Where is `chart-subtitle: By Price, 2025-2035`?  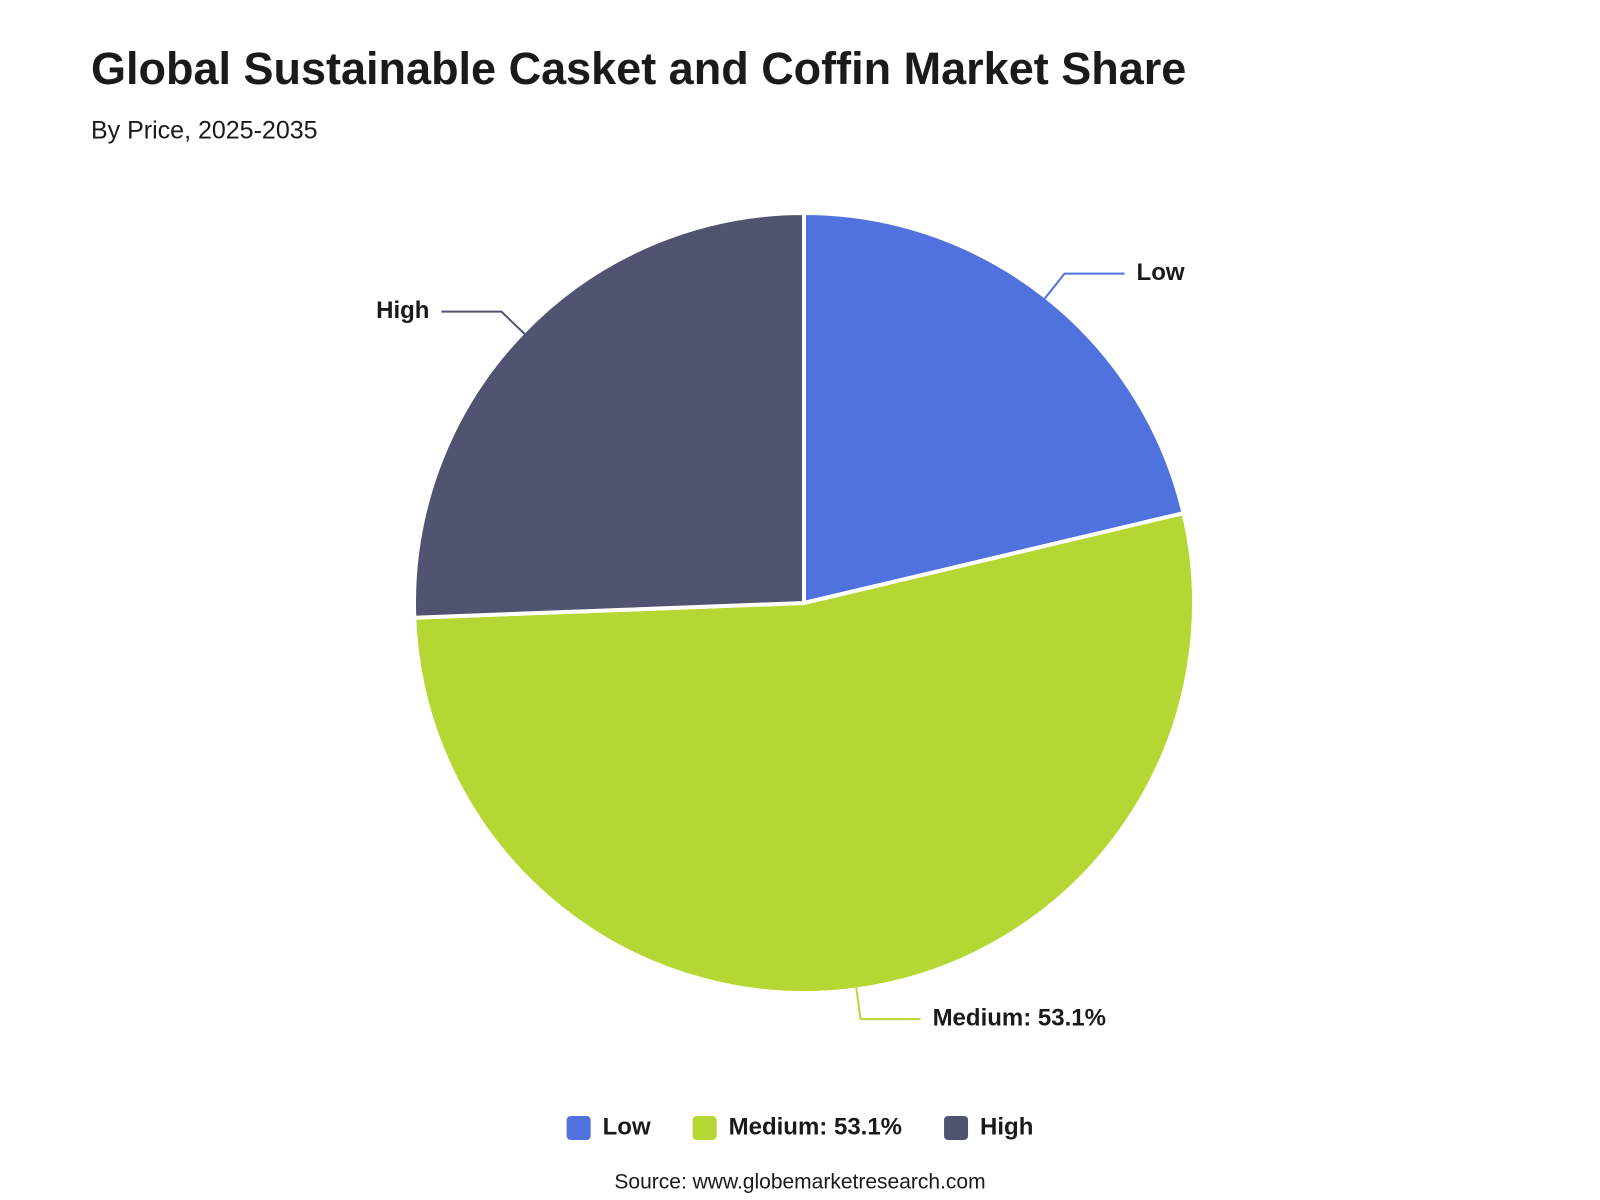
chart-subtitle: By Price, 2025-2035 is located at coordinates (204, 131).